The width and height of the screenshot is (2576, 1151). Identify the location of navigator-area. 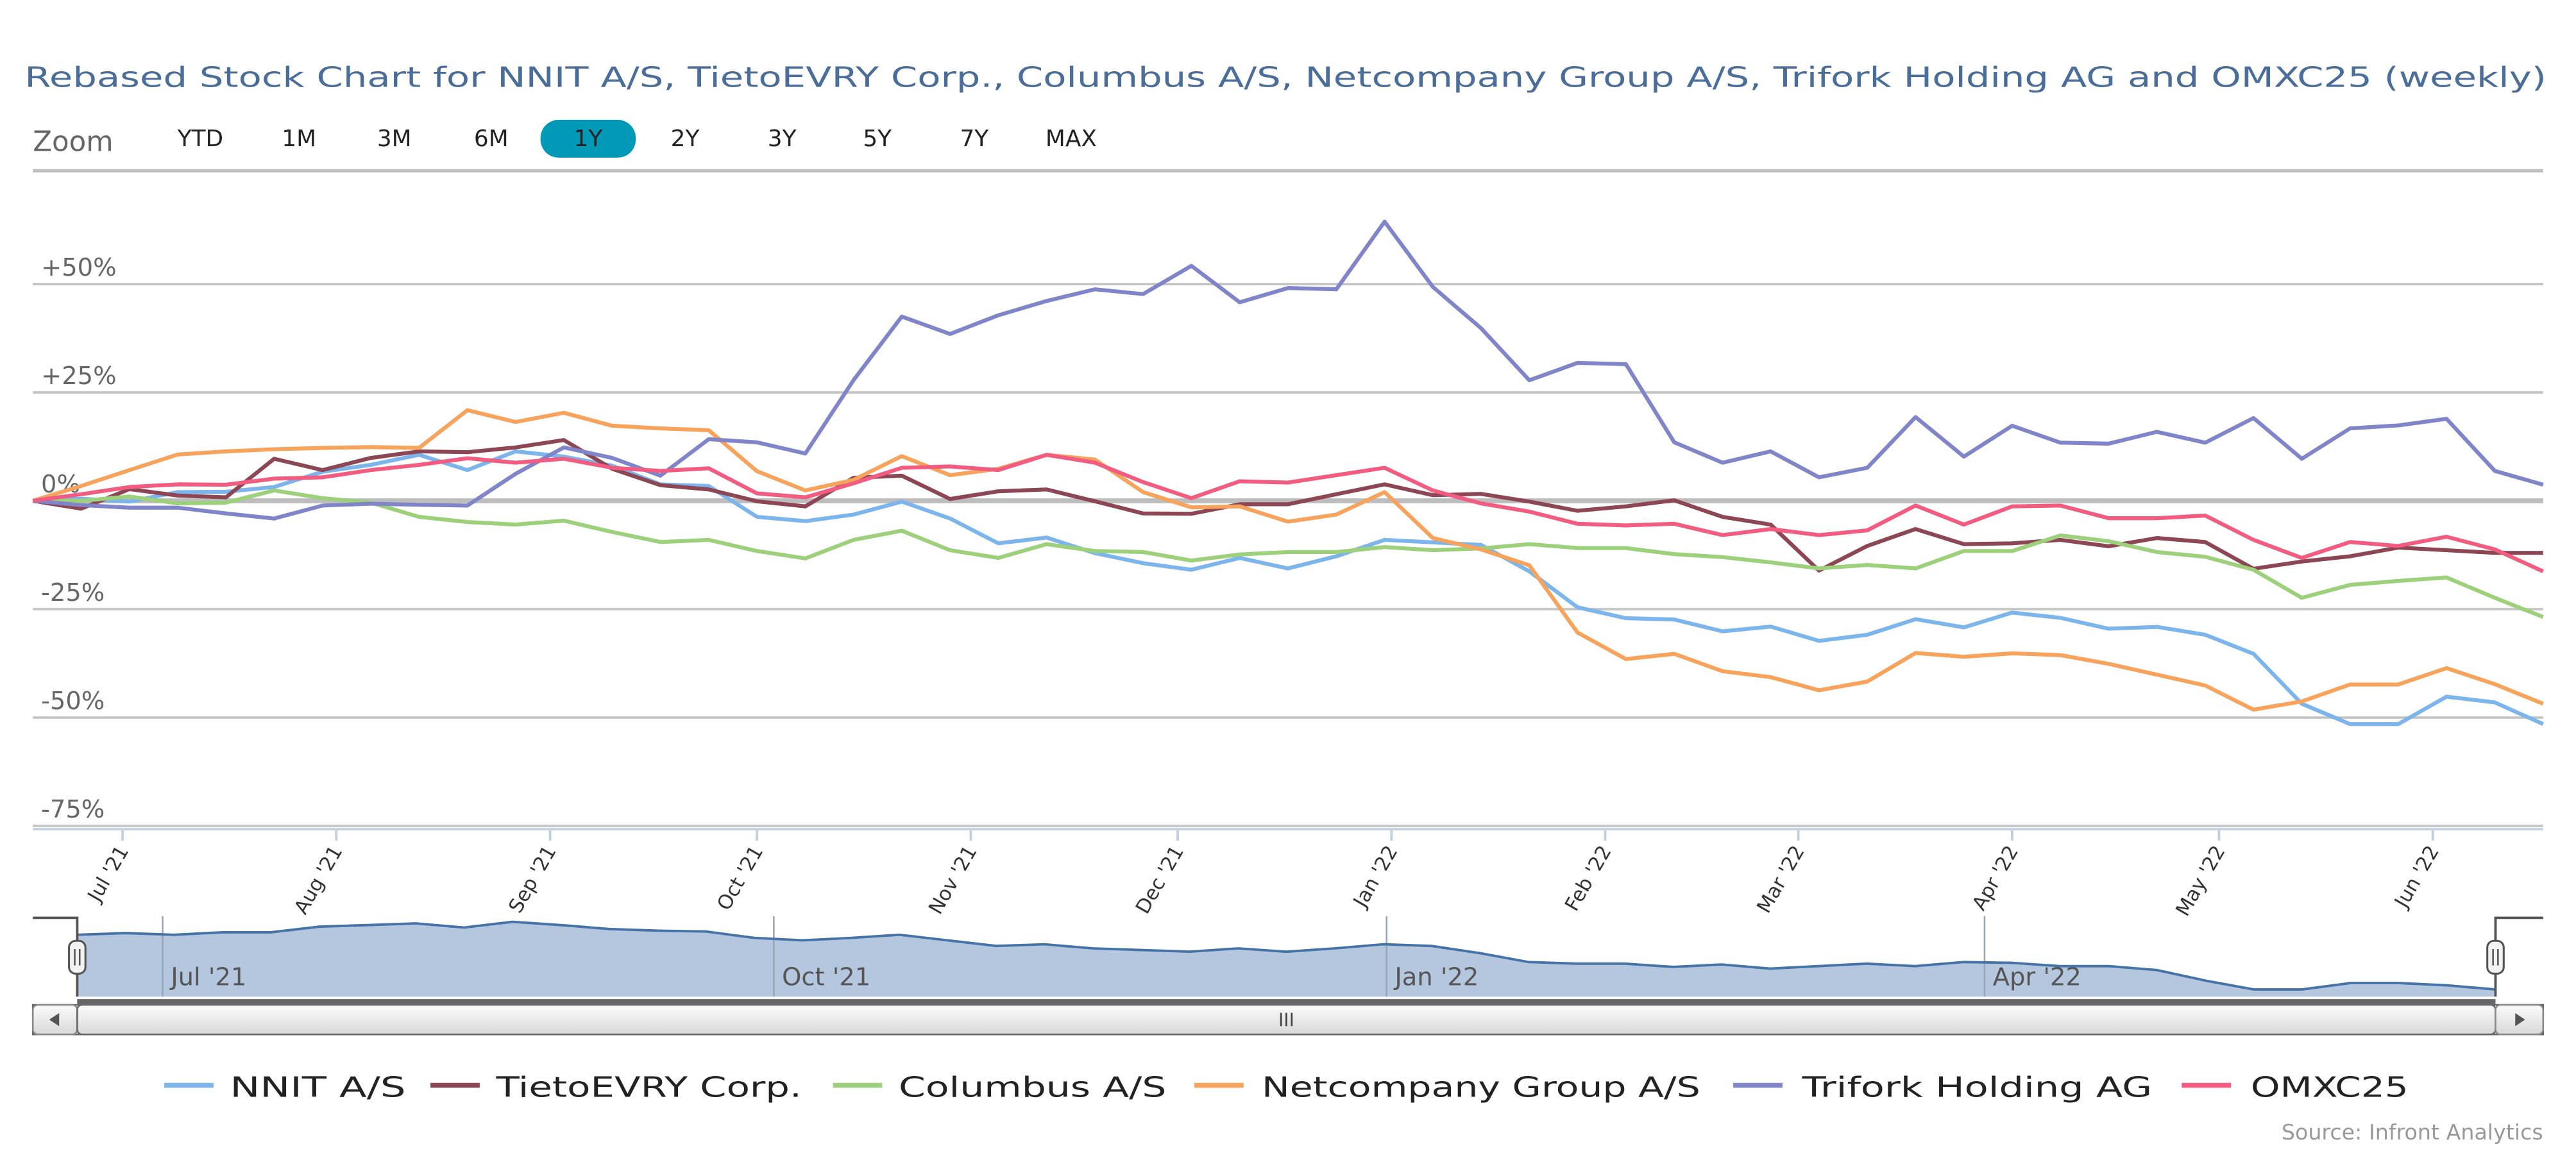
(1286, 959).